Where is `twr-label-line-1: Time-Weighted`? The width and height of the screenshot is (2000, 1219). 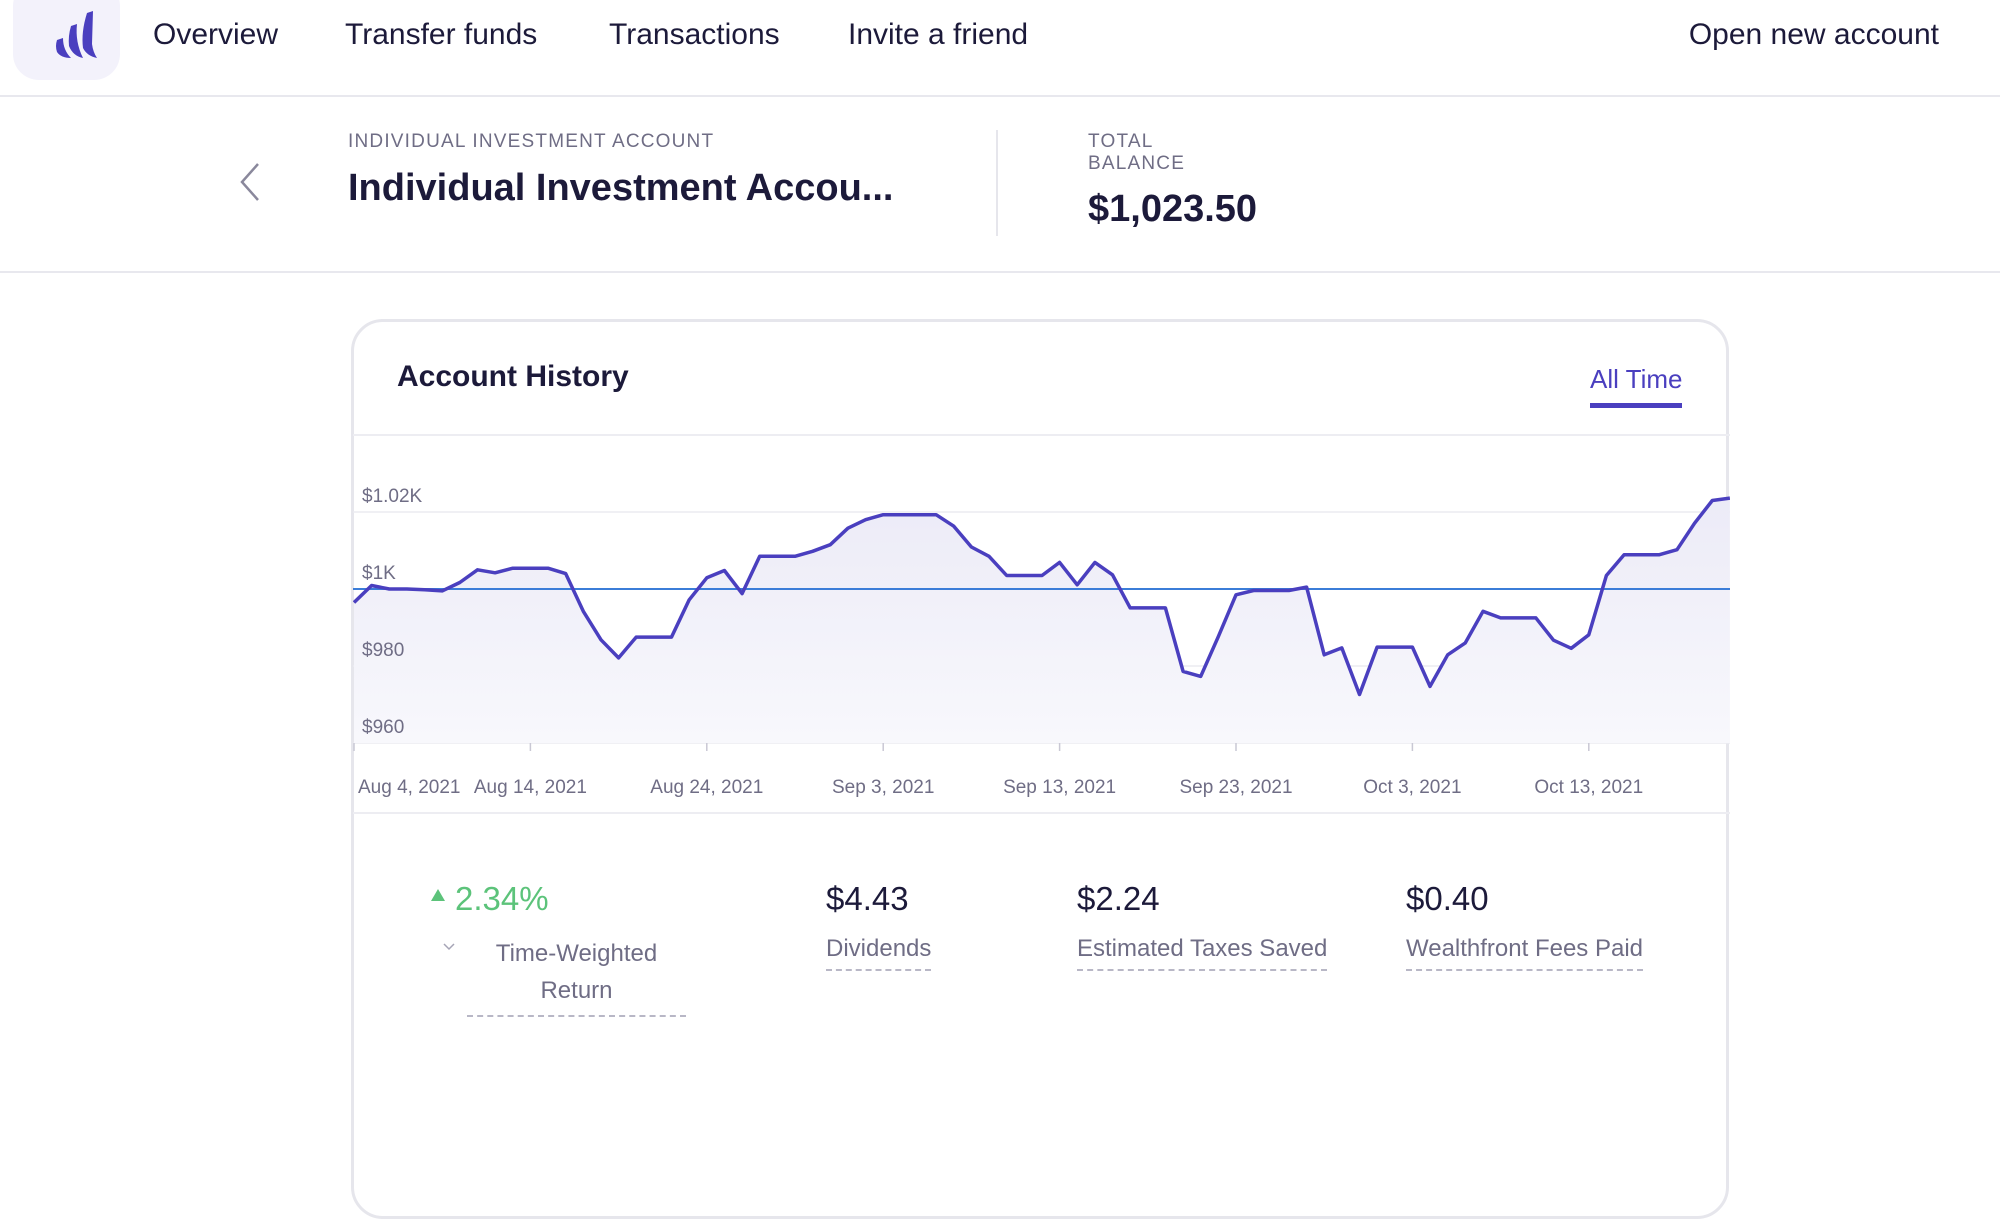
twr-label-line-1: Time-Weighted is located at coordinates (576, 953).